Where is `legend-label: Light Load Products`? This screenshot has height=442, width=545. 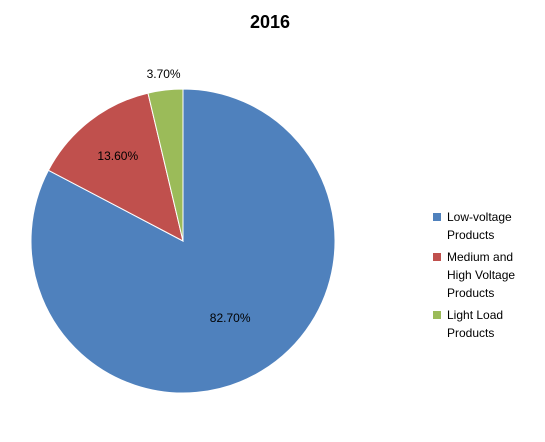
legend-label: Light Load Products is located at coordinates (475, 324).